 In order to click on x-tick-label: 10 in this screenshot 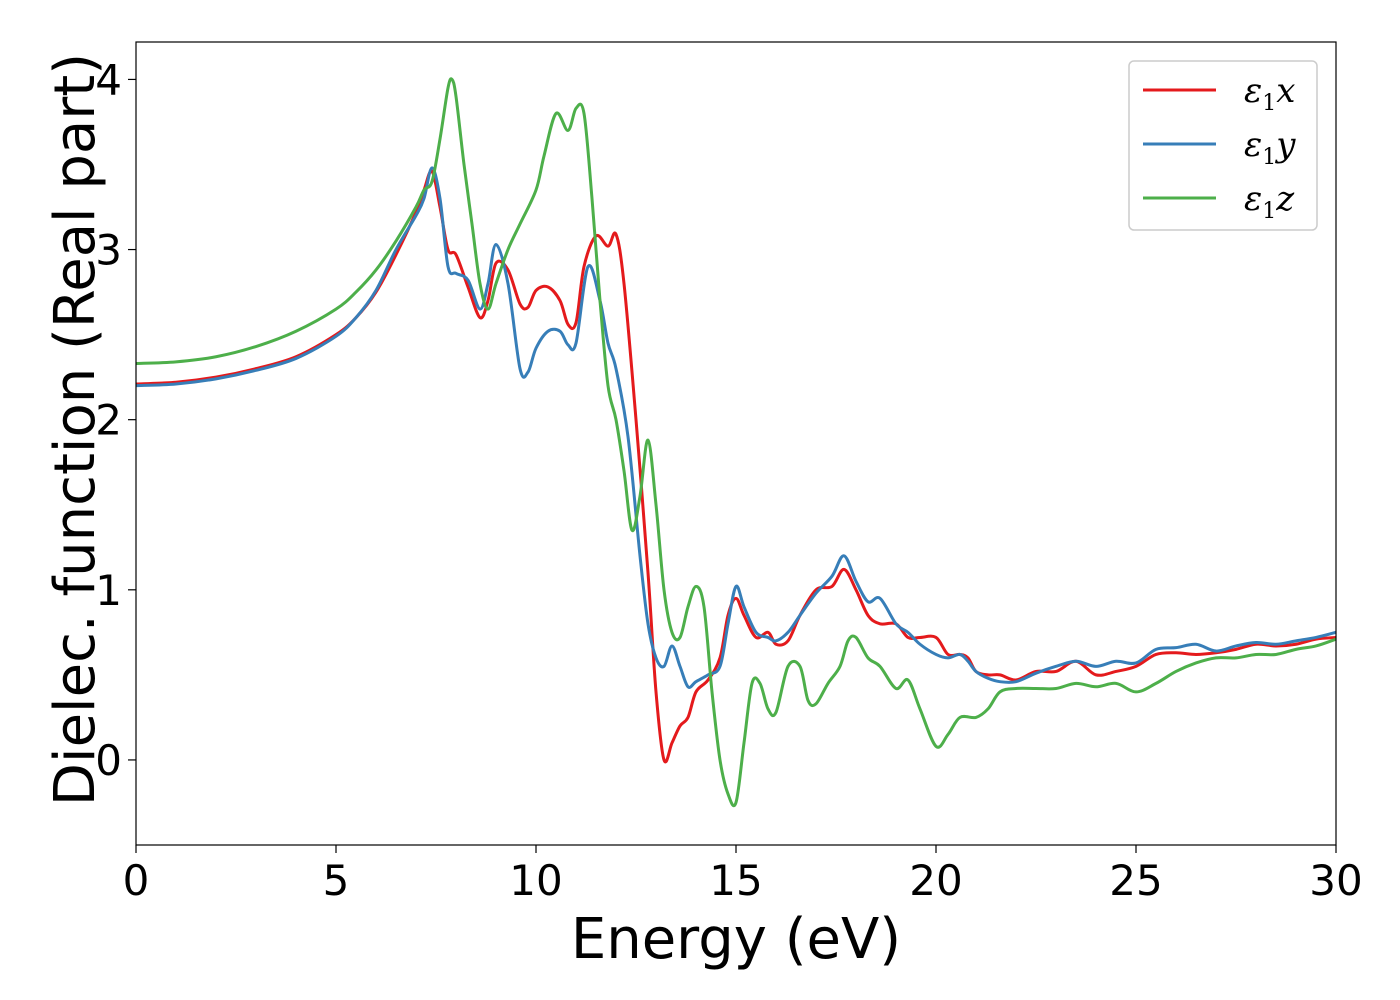, I will do `click(535, 880)`.